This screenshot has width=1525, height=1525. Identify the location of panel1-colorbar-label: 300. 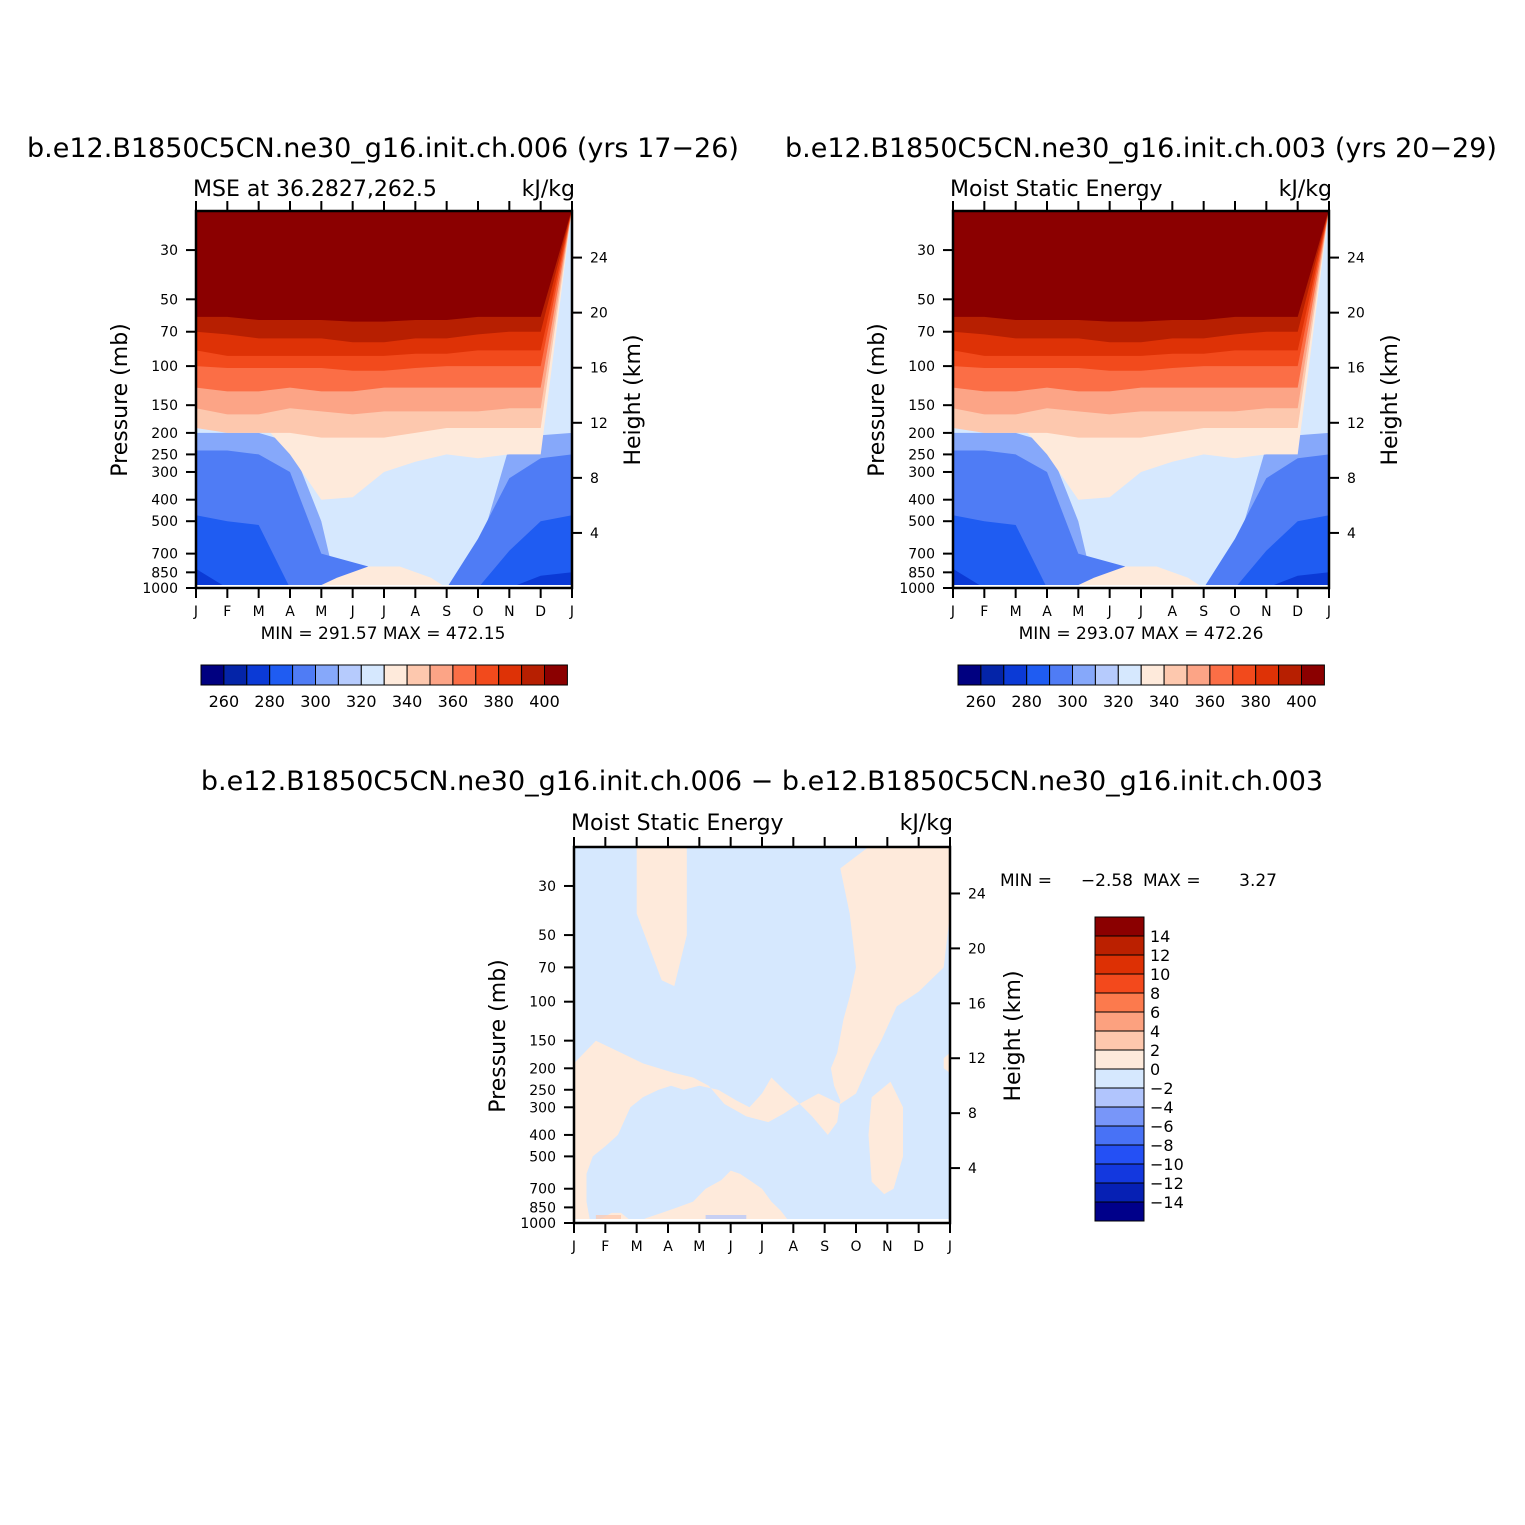
(315, 701).